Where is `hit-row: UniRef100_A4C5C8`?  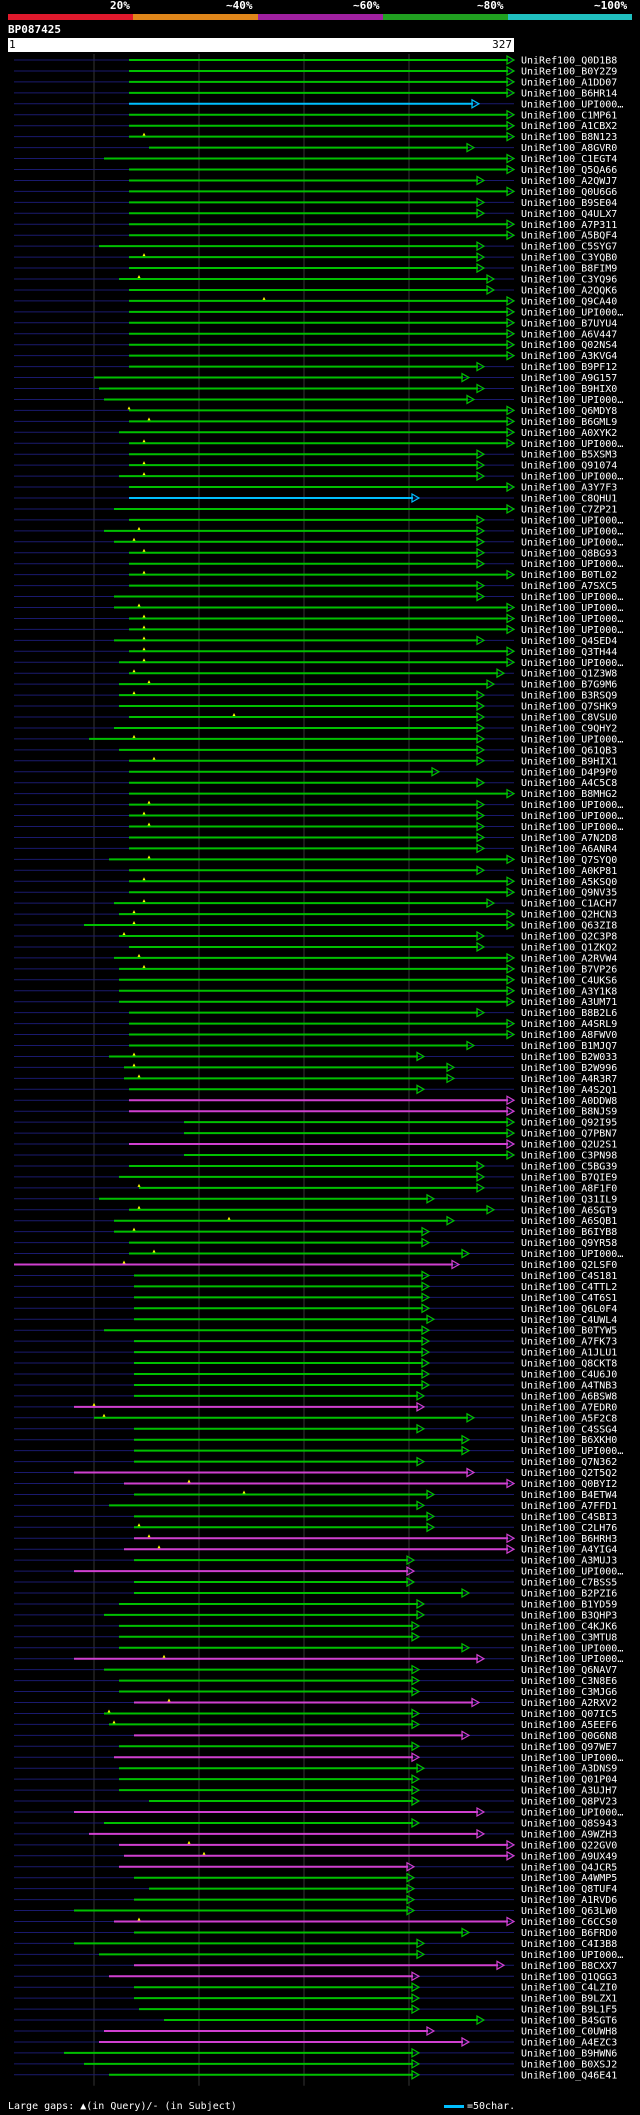
hit-row: UniRef100_A4C5C8 is located at coordinates (315, 783).